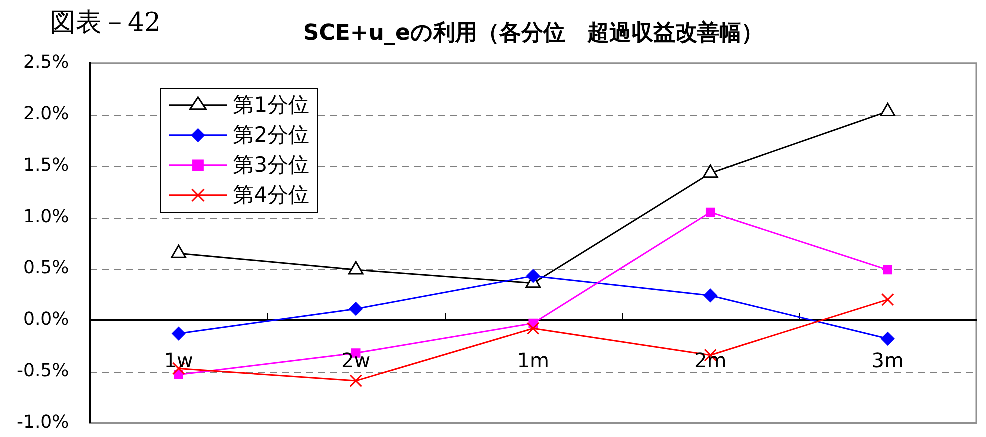  What do you see at coordinates (533, 360) in the screenshot?
I see `x-tick-label: 1m` at bounding box center [533, 360].